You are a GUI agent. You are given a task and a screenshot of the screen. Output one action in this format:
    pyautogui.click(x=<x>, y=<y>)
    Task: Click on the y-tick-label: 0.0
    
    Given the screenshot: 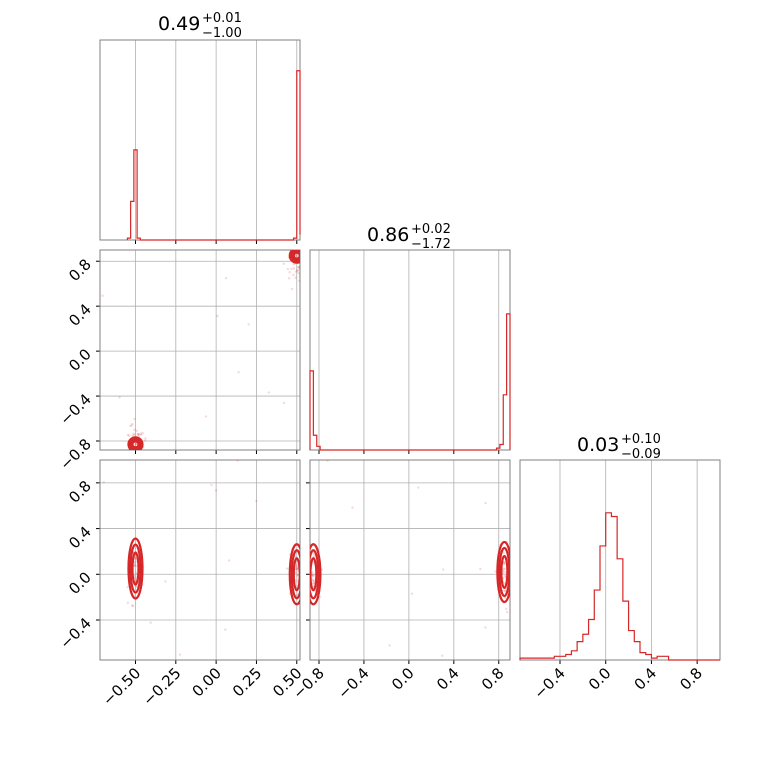 What is the action you would take?
    pyautogui.click(x=80, y=360)
    